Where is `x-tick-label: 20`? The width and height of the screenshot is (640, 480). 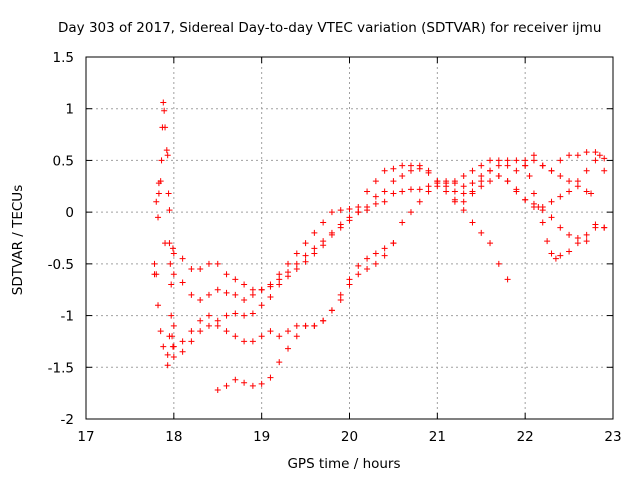 x-tick-label: 20 is located at coordinates (349, 437).